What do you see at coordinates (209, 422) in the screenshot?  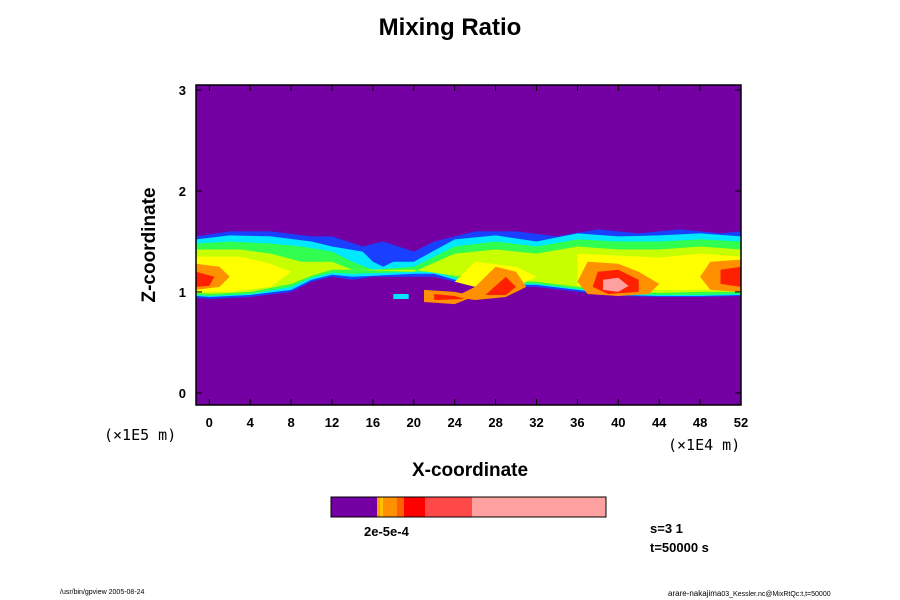 I see `x-tick-label: 0` at bounding box center [209, 422].